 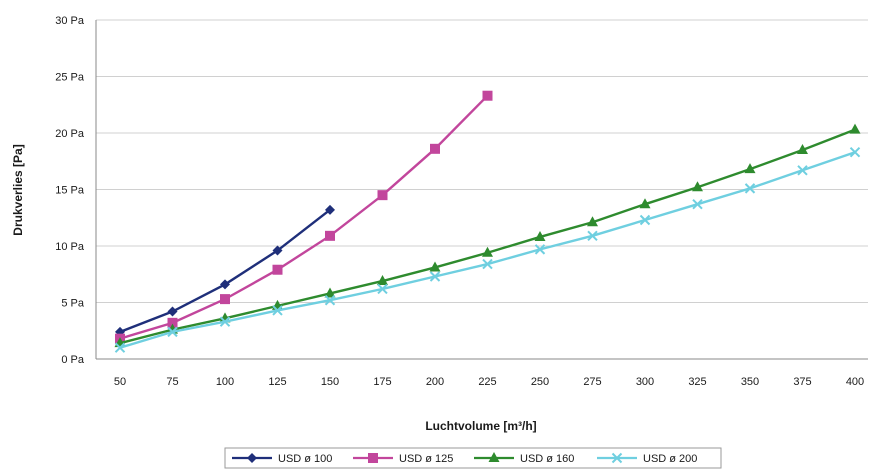 I want to click on legend-item: USD ø 160, so click(x=524, y=458).